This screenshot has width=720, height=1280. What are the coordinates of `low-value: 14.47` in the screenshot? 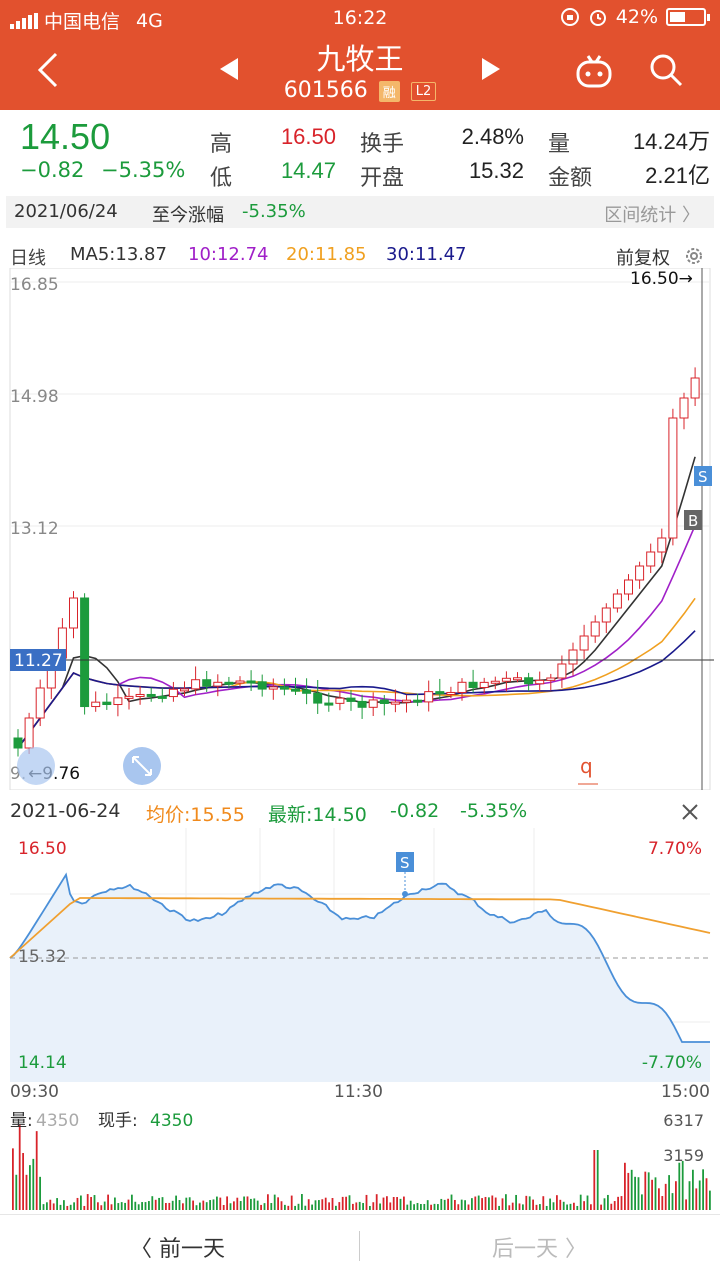 It's located at (308, 170).